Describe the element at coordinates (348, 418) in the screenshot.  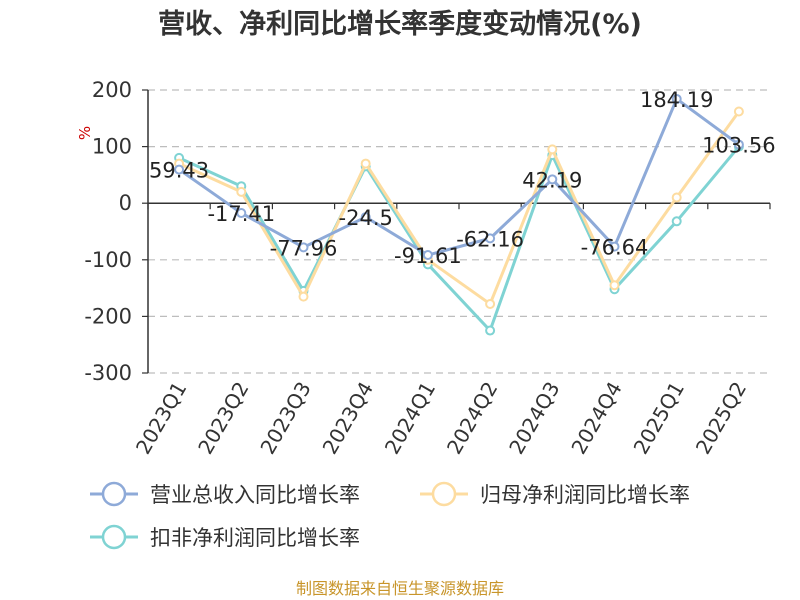
I see `x-tick-label: 2023Q4` at that location.